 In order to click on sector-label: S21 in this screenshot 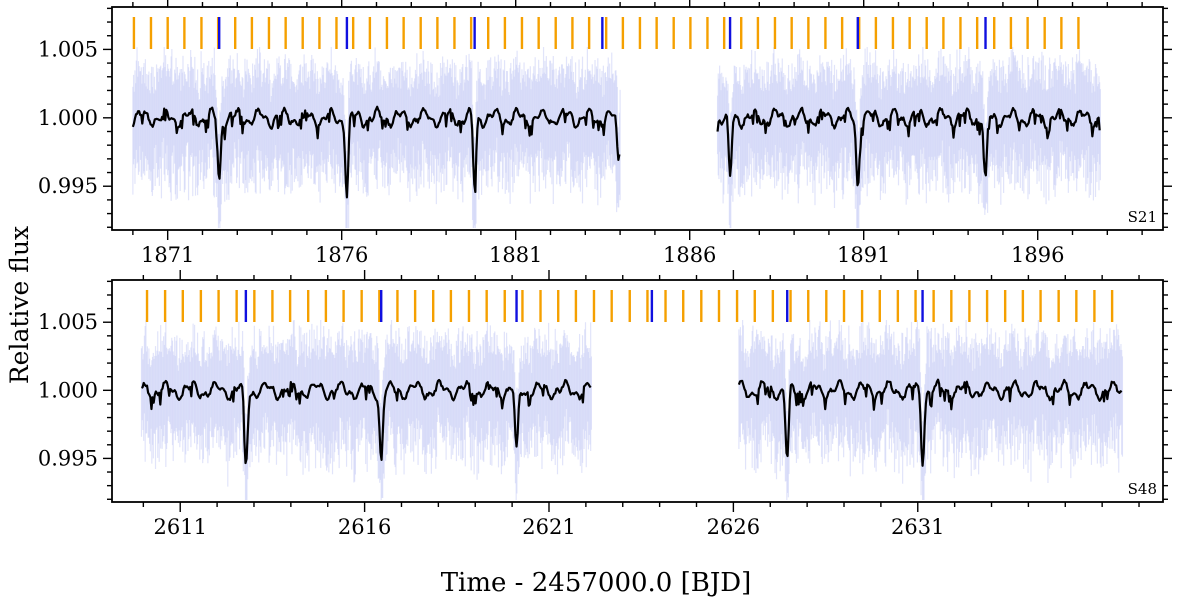, I will do `click(1142, 217)`.